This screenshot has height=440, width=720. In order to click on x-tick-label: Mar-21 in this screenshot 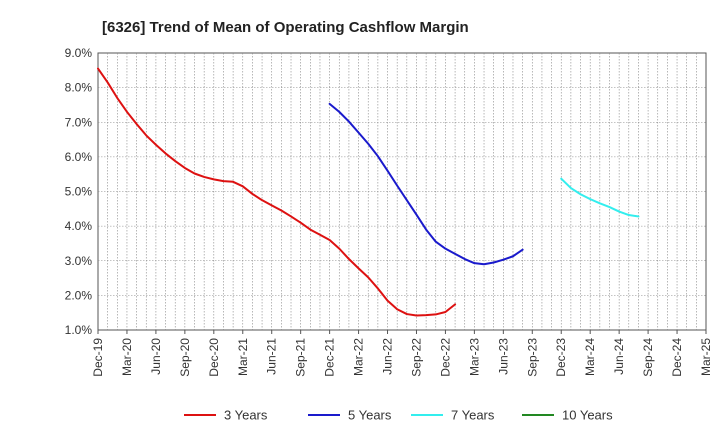, I will do `click(243, 357)`.